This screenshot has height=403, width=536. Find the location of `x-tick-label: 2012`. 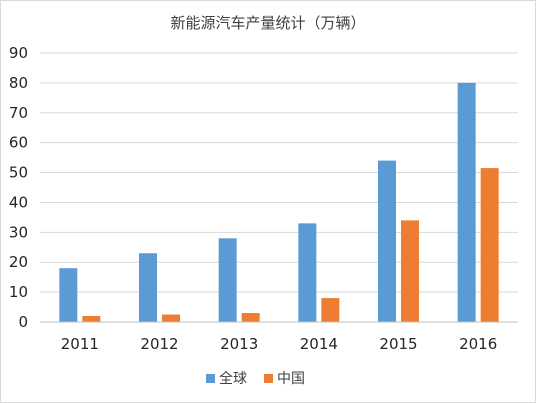

x-tick-label: 2012 is located at coordinates (159, 344).